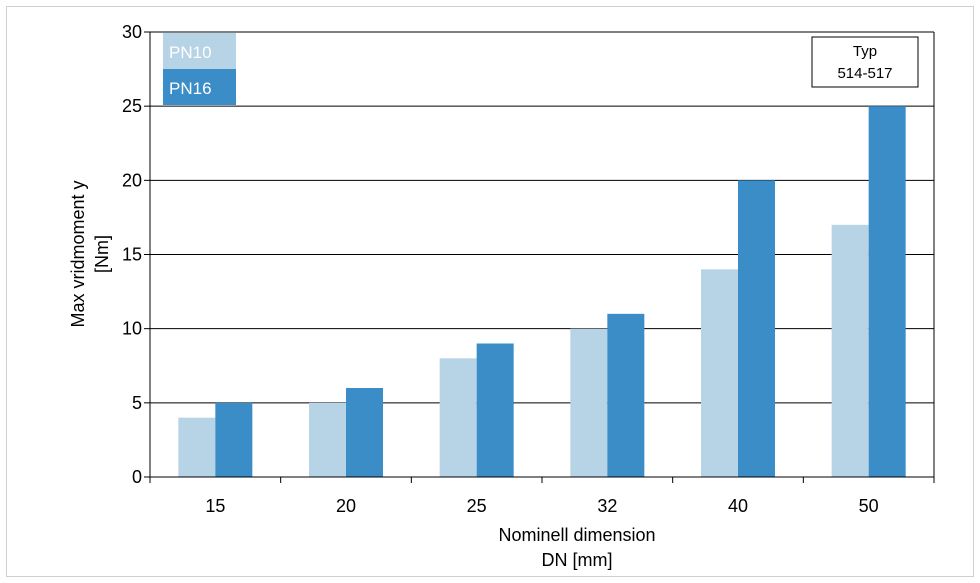 The image size is (980, 583). I want to click on y-tick-label: 20, so click(132, 180).